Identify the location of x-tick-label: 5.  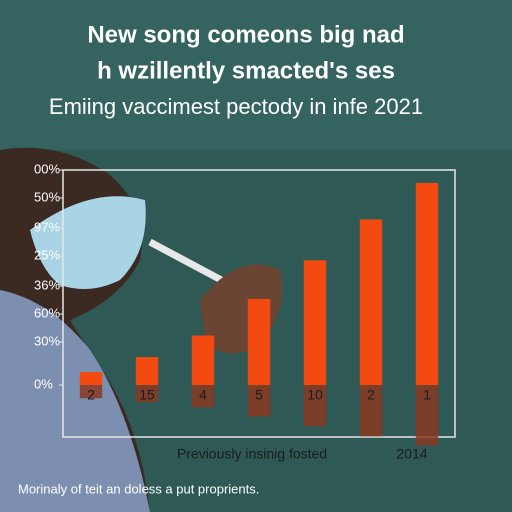
(259, 395).